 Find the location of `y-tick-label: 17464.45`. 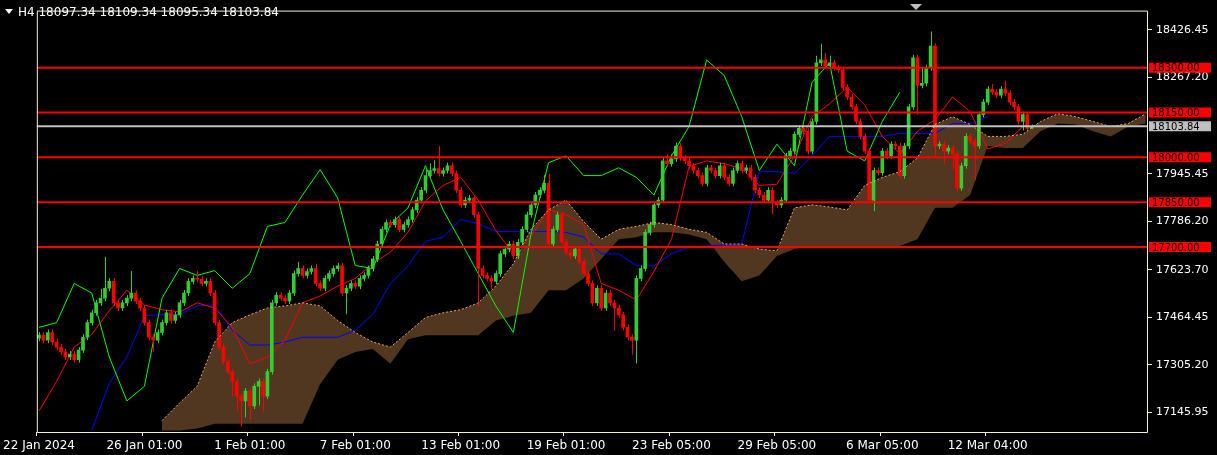

y-tick-label: 17464.45 is located at coordinates (1182, 317).